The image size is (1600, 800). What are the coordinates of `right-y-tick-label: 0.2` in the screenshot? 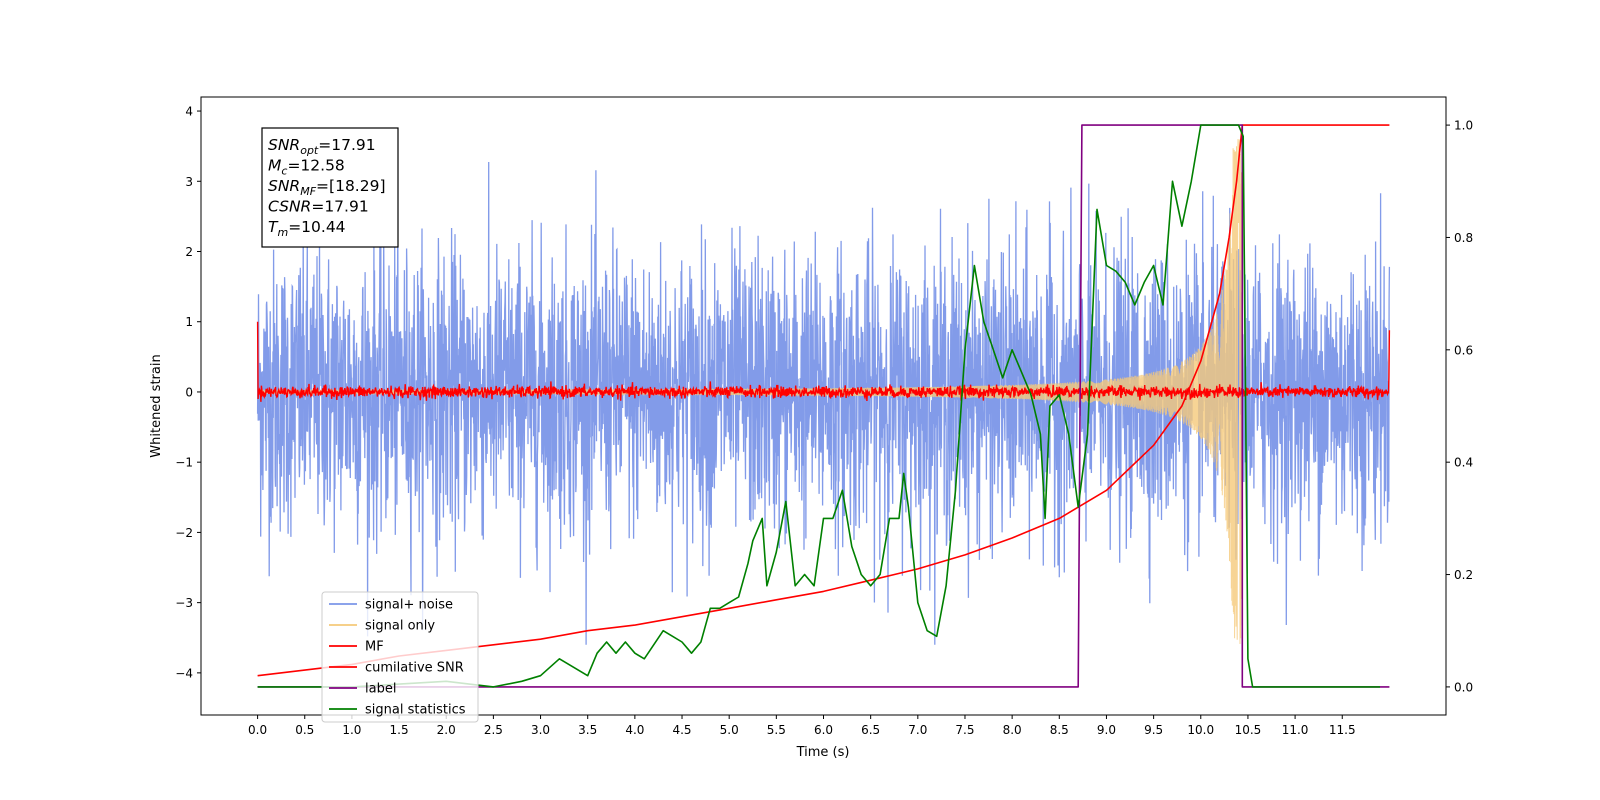 It's located at (1463, 575).